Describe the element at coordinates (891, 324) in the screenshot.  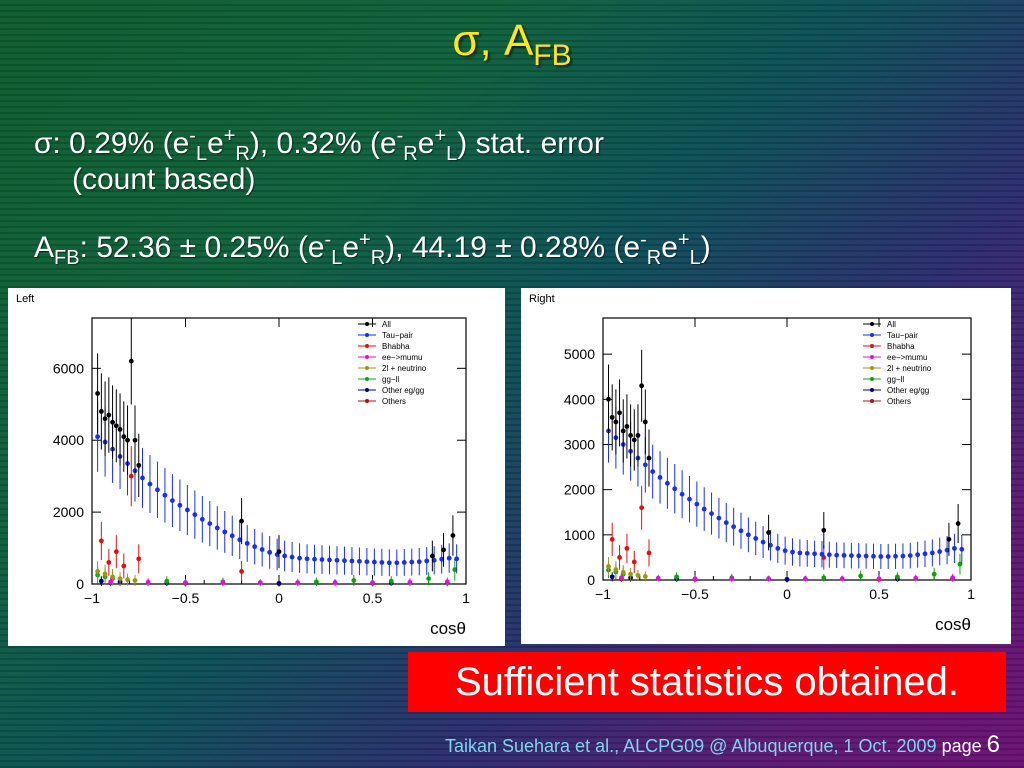
I see `legend-label: All` at that location.